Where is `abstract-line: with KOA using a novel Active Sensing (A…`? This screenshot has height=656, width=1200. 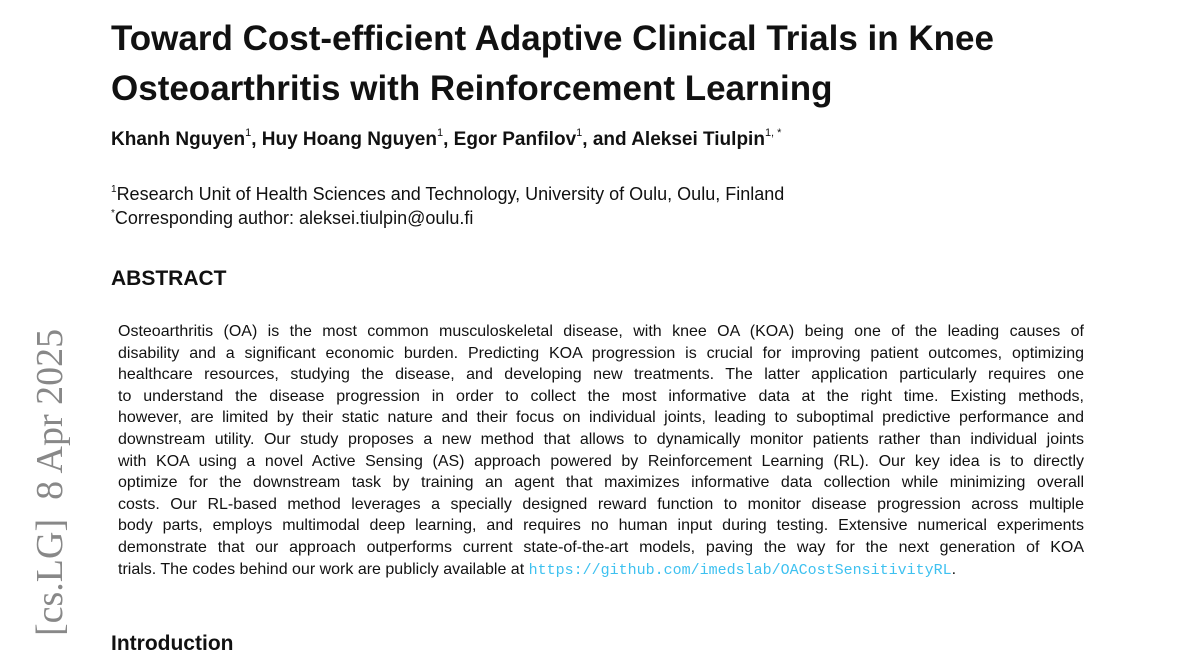 abstract-line: with KOA using a novel Active Sensing (A… is located at coordinates (601, 461).